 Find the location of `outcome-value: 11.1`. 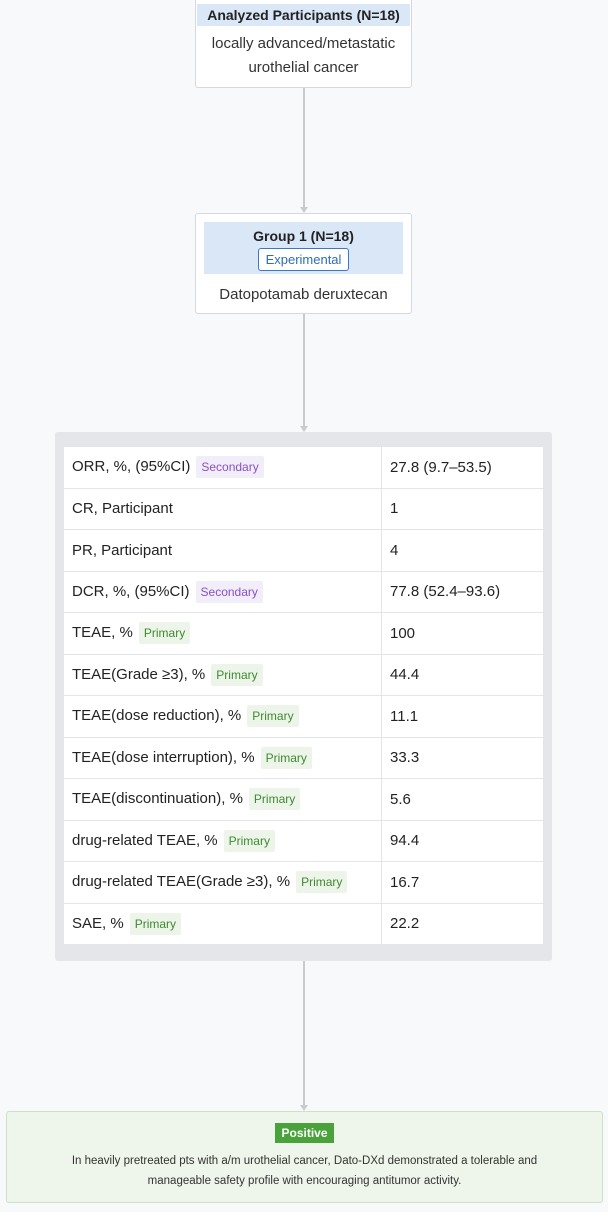

outcome-value: 11.1 is located at coordinates (463, 717).